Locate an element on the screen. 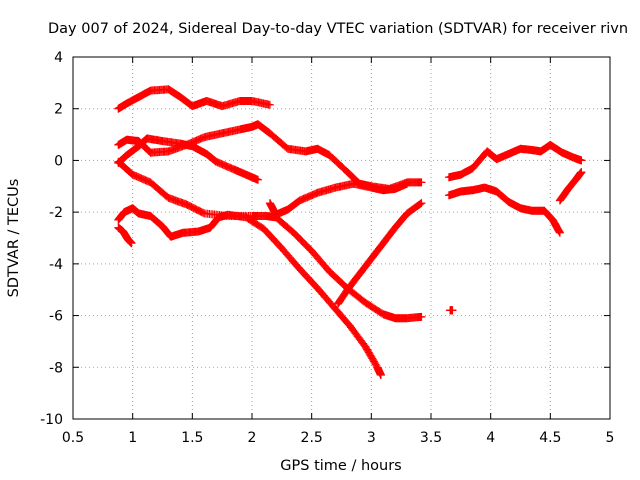 Image resolution: width=640 pixels, height=480 pixels. x-tick-label: 1.5 is located at coordinates (192, 438).